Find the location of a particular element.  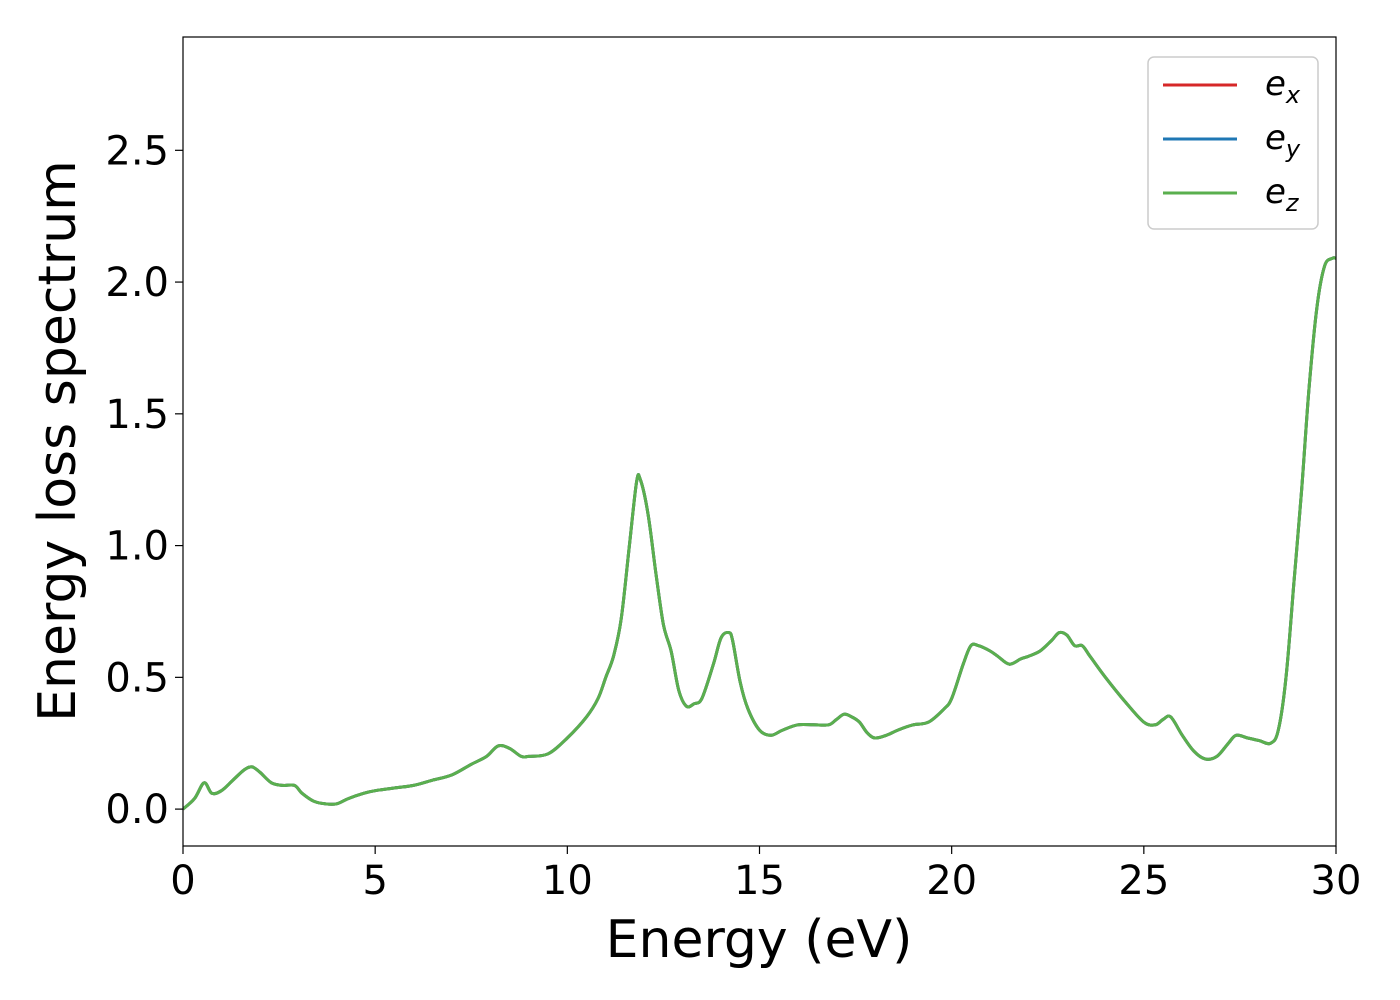

x-tick-label: 25 is located at coordinates (1143, 881).